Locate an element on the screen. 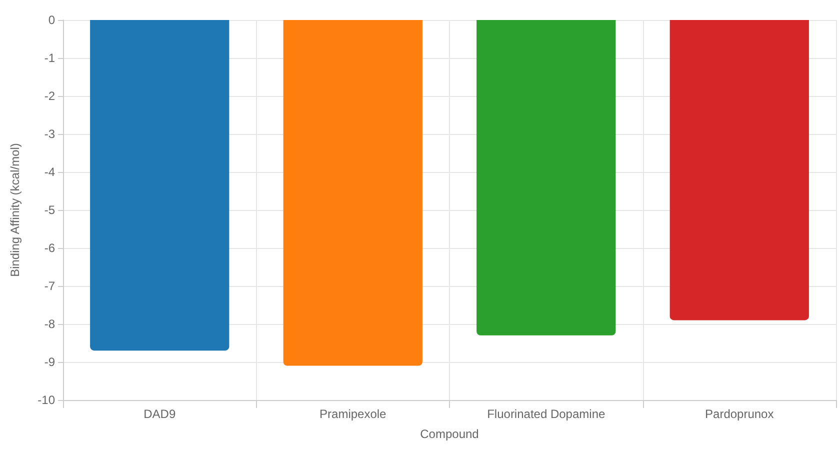 The width and height of the screenshot is (840, 450). y-tick-label: -9 is located at coordinates (50, 362).